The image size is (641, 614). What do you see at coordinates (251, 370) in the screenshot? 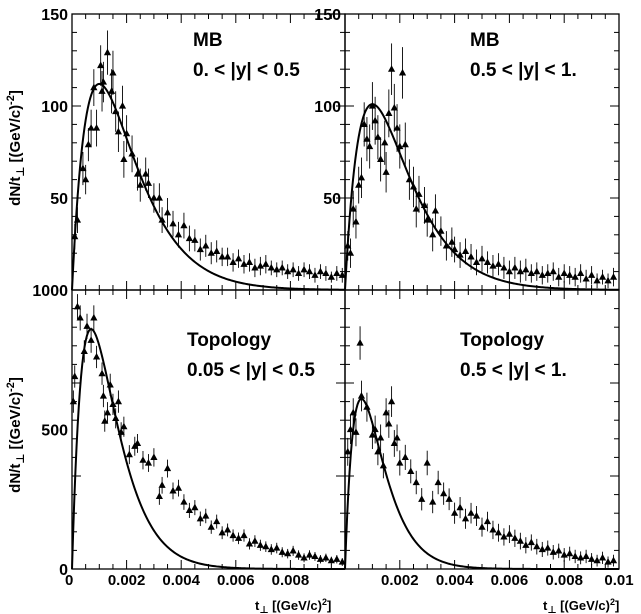
I see `panel-label-rapidity: 0.05 < |y| < 0.5` at bounding box center [251, 370].